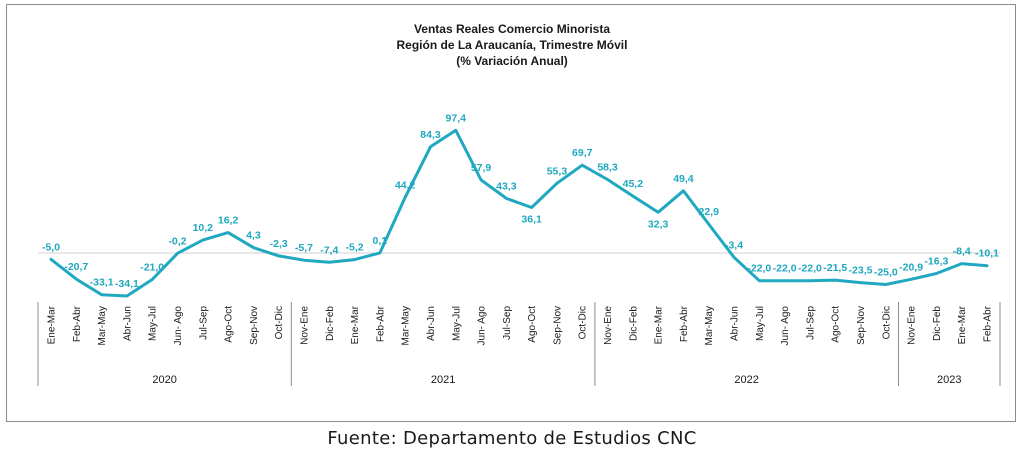 Image resolution: width=1024 pixels, height=465 pixels. What do you see at coordinates (304, 248) in the screenshot?
I see `data-label: -5,7` at bounding box center [304, 248].